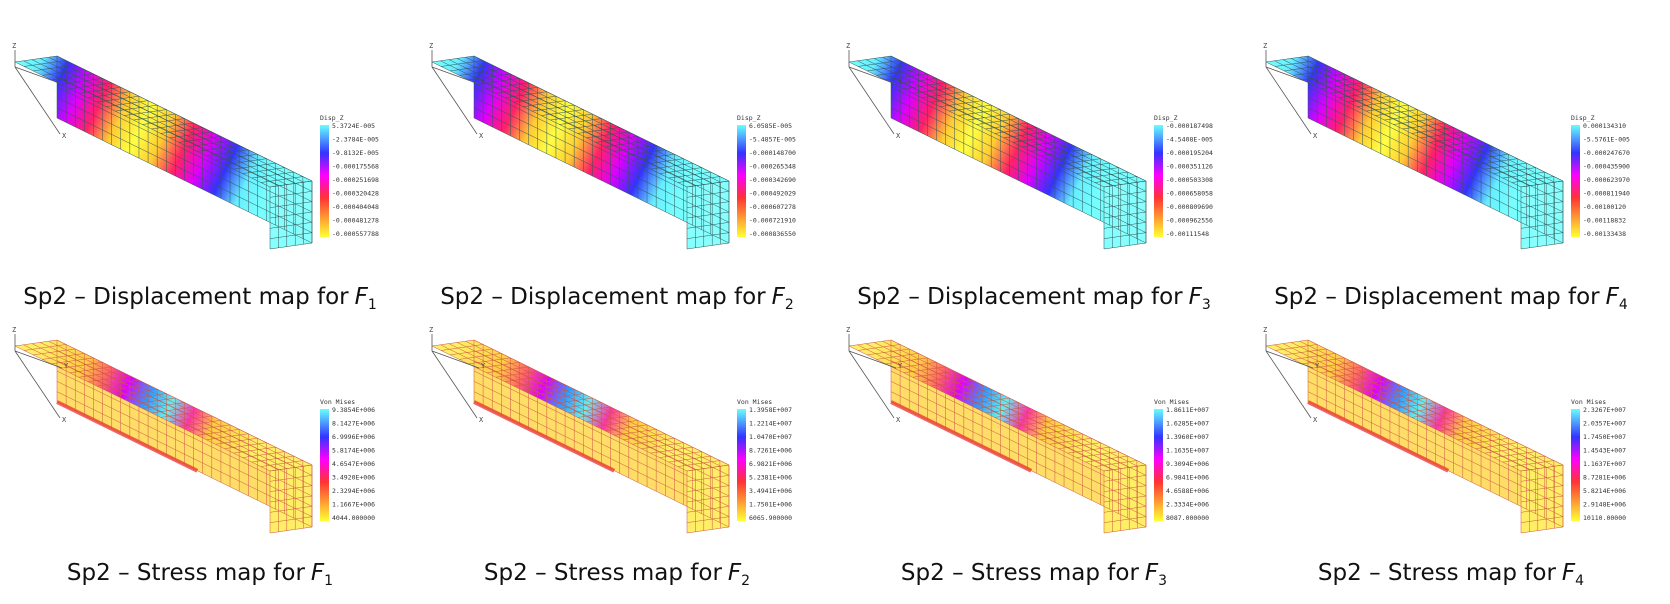 The height and width of the screenshot is (604, 1670). I want to click on legend-label: 6065.900000, so click(770, 518).